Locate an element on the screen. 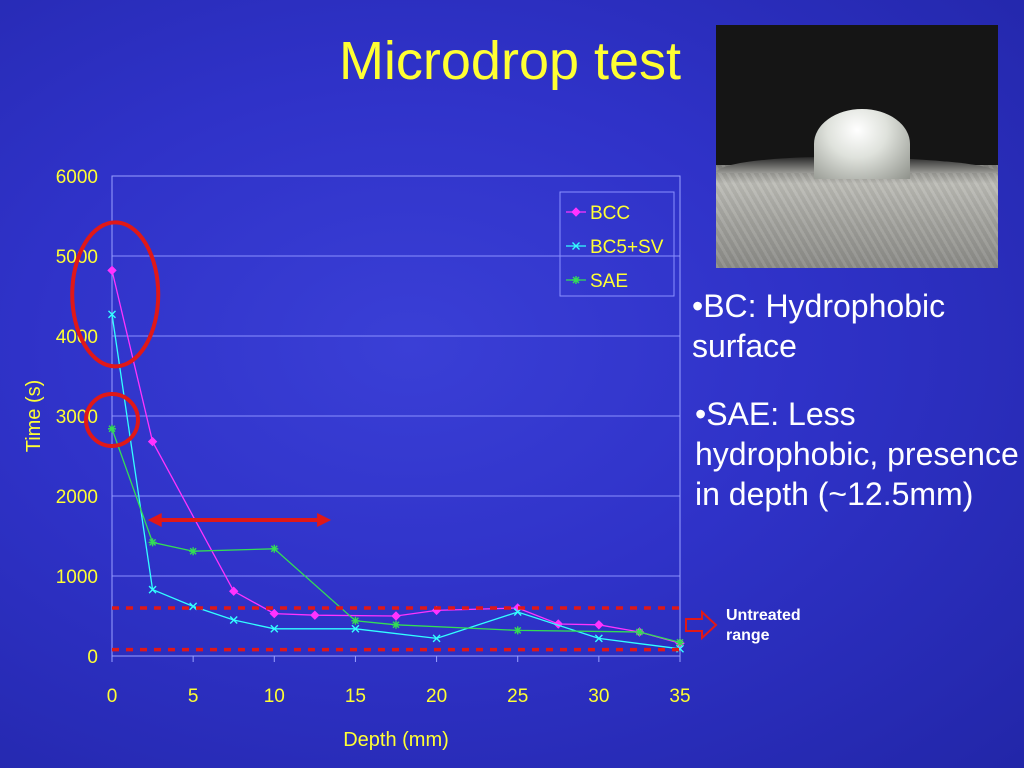 The width and height of the screenshot is (1024, 768). x-tick-label: 15 is located at coordinates (355, 696).